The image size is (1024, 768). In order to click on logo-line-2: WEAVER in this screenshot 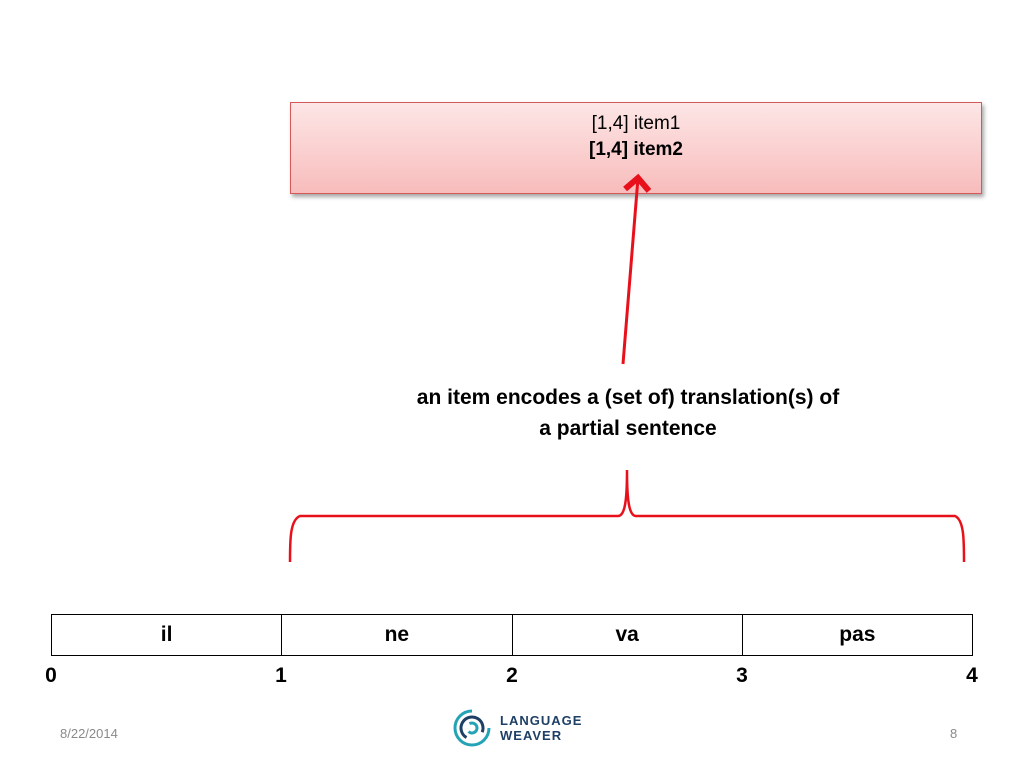, I will do `click(531, 735)`.